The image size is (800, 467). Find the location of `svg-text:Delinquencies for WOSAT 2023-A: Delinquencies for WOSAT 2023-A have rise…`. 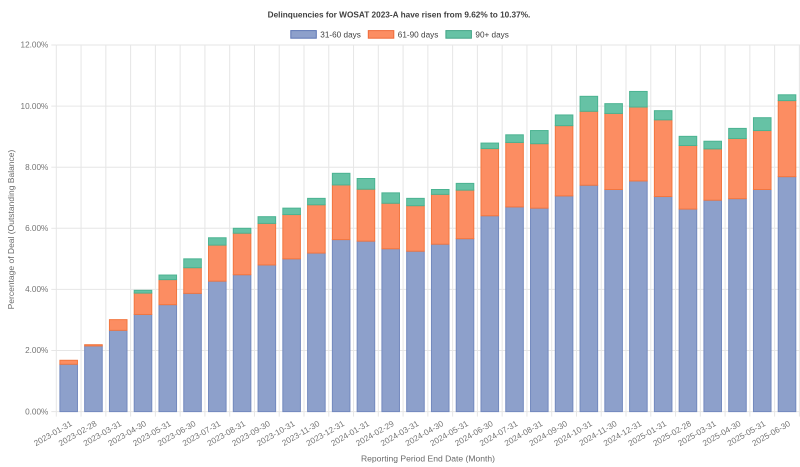

svg-text:Delinquencies for WOSAT 2023-A: Delinquencies for WOSAT 2023-A have rise… is located at coordinates (399, 15).